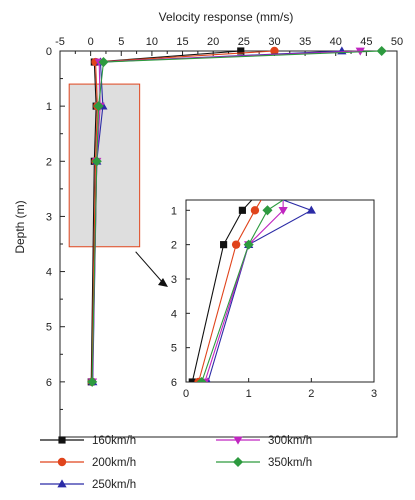 The width and height of the screenshot is (415, 500). I want to click on x-tick-label: 0, so click(91, 42).